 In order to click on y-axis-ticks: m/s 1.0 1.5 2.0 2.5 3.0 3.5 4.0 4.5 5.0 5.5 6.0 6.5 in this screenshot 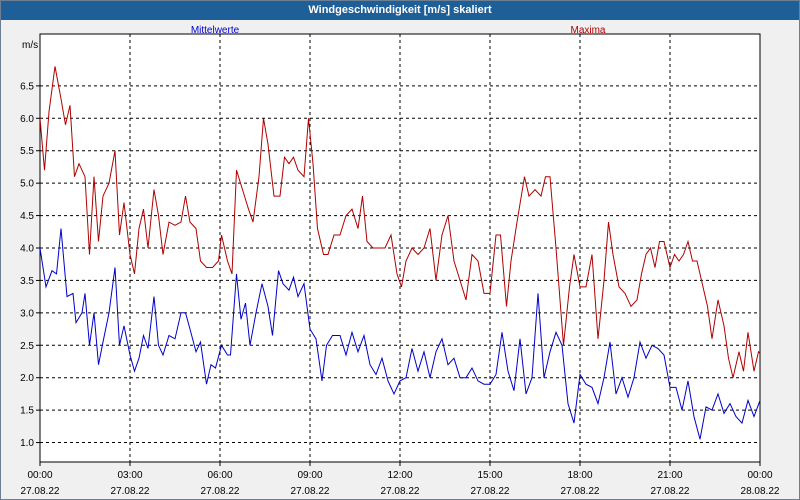, I will do `click(30, 244)`.